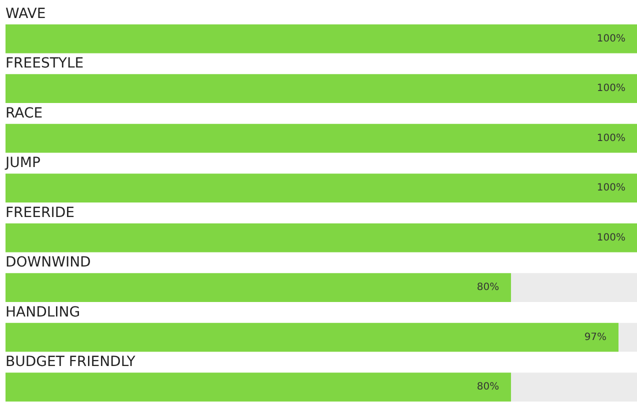 This screenshot has height=402, width=637. I want to click on y-tick-label: JUMP, so click(22, 163).